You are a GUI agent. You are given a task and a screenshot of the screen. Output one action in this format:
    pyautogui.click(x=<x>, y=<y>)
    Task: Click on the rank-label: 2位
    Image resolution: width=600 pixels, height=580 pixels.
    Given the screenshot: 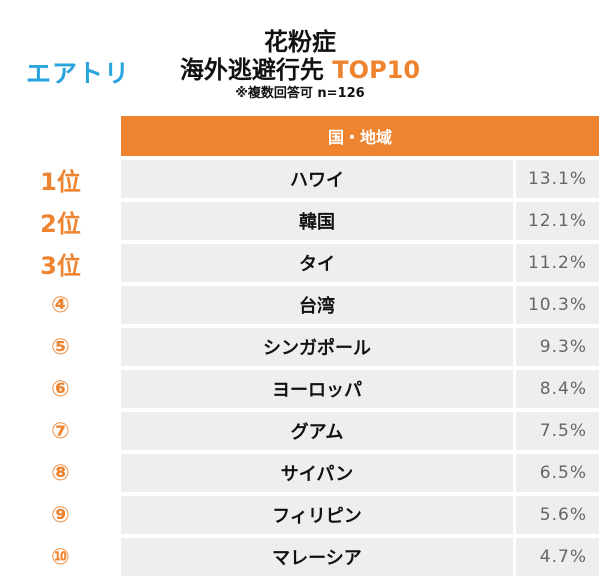 What is the action you would take?
    pyautogui.click(x=60, y=223)
    